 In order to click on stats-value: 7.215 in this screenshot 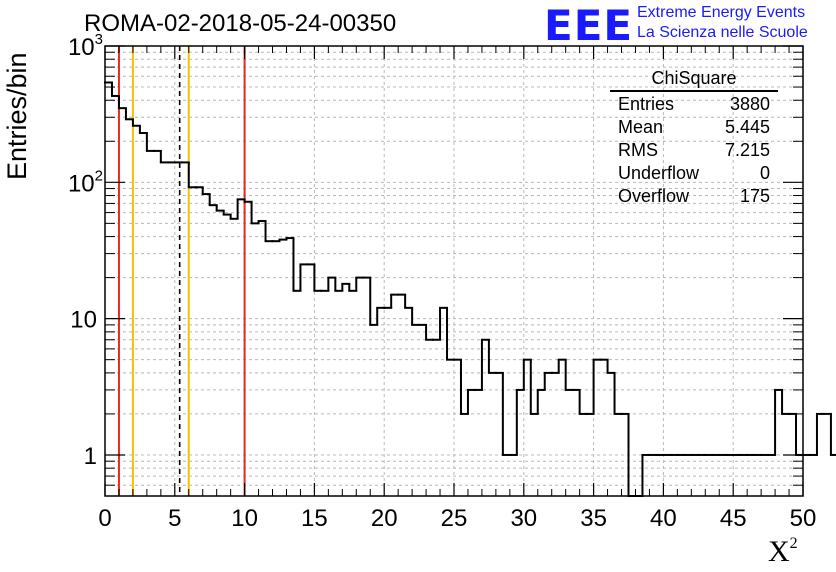, I will do `click(747, 150)`.